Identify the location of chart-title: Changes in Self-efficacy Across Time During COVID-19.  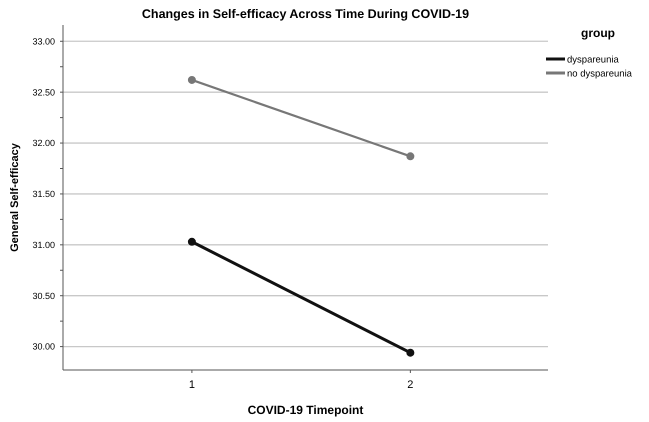
(306, 14).